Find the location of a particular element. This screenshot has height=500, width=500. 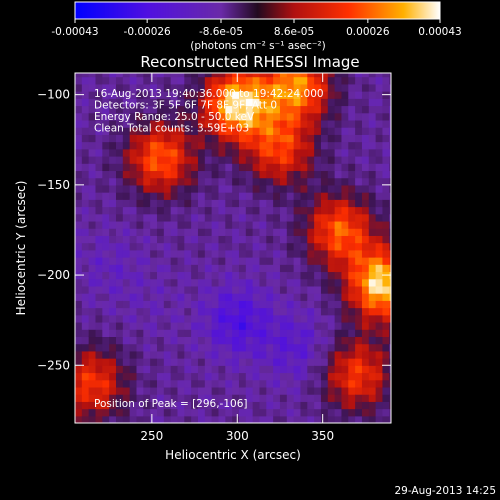

x-axis-label: Heliocentric X (arcsec) is located at coordinates (233, 455).